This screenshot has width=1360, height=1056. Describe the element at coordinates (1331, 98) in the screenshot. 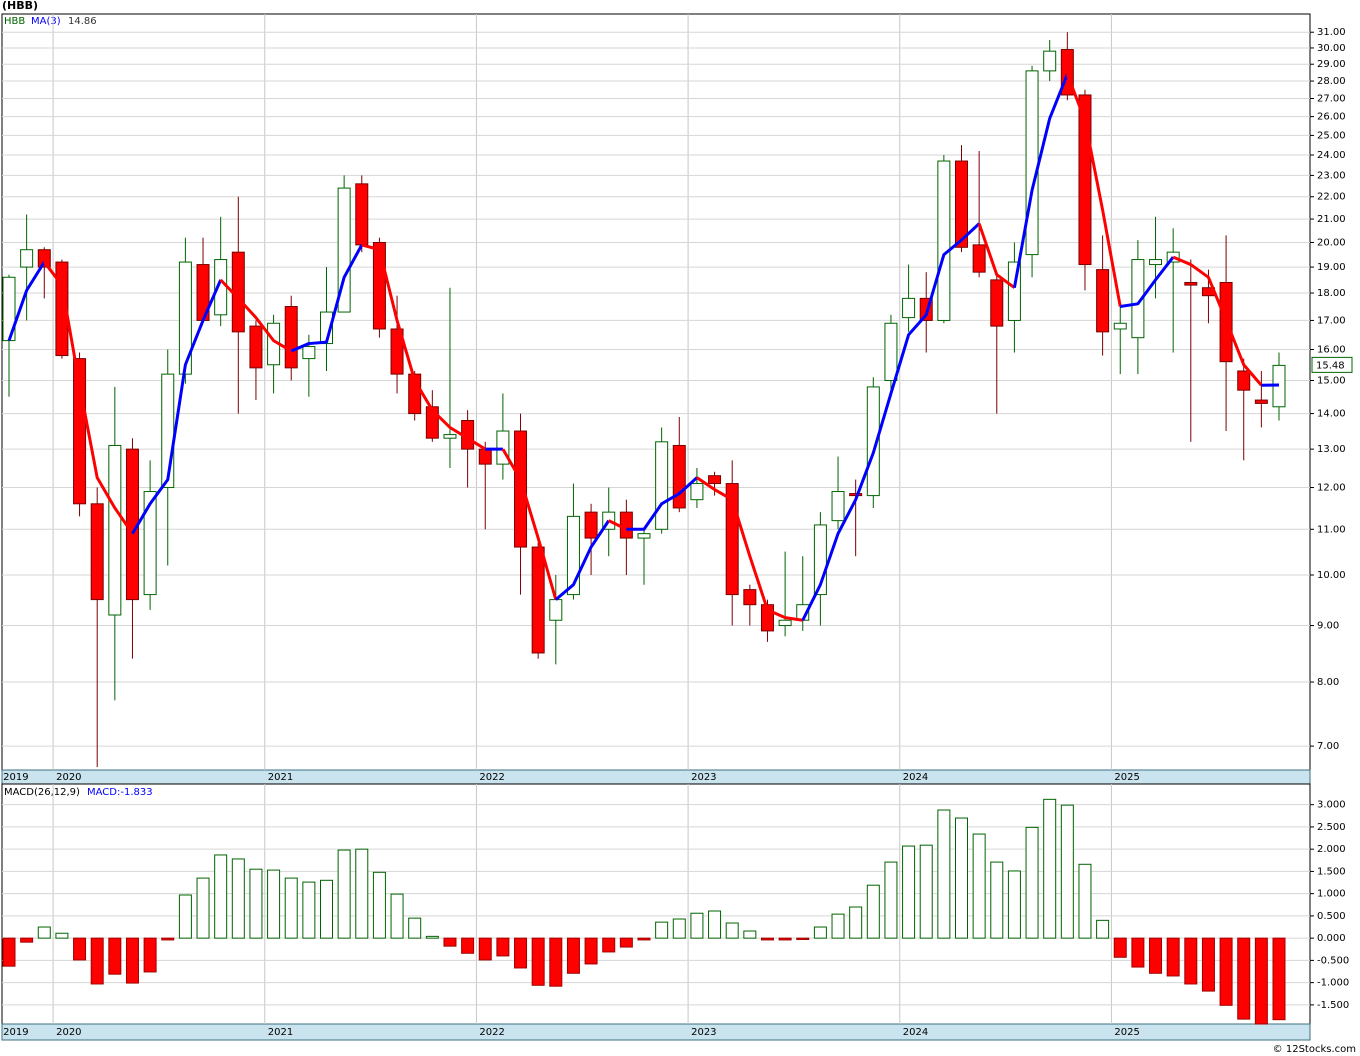

I see `y-tick-label: 27.00` at that location.